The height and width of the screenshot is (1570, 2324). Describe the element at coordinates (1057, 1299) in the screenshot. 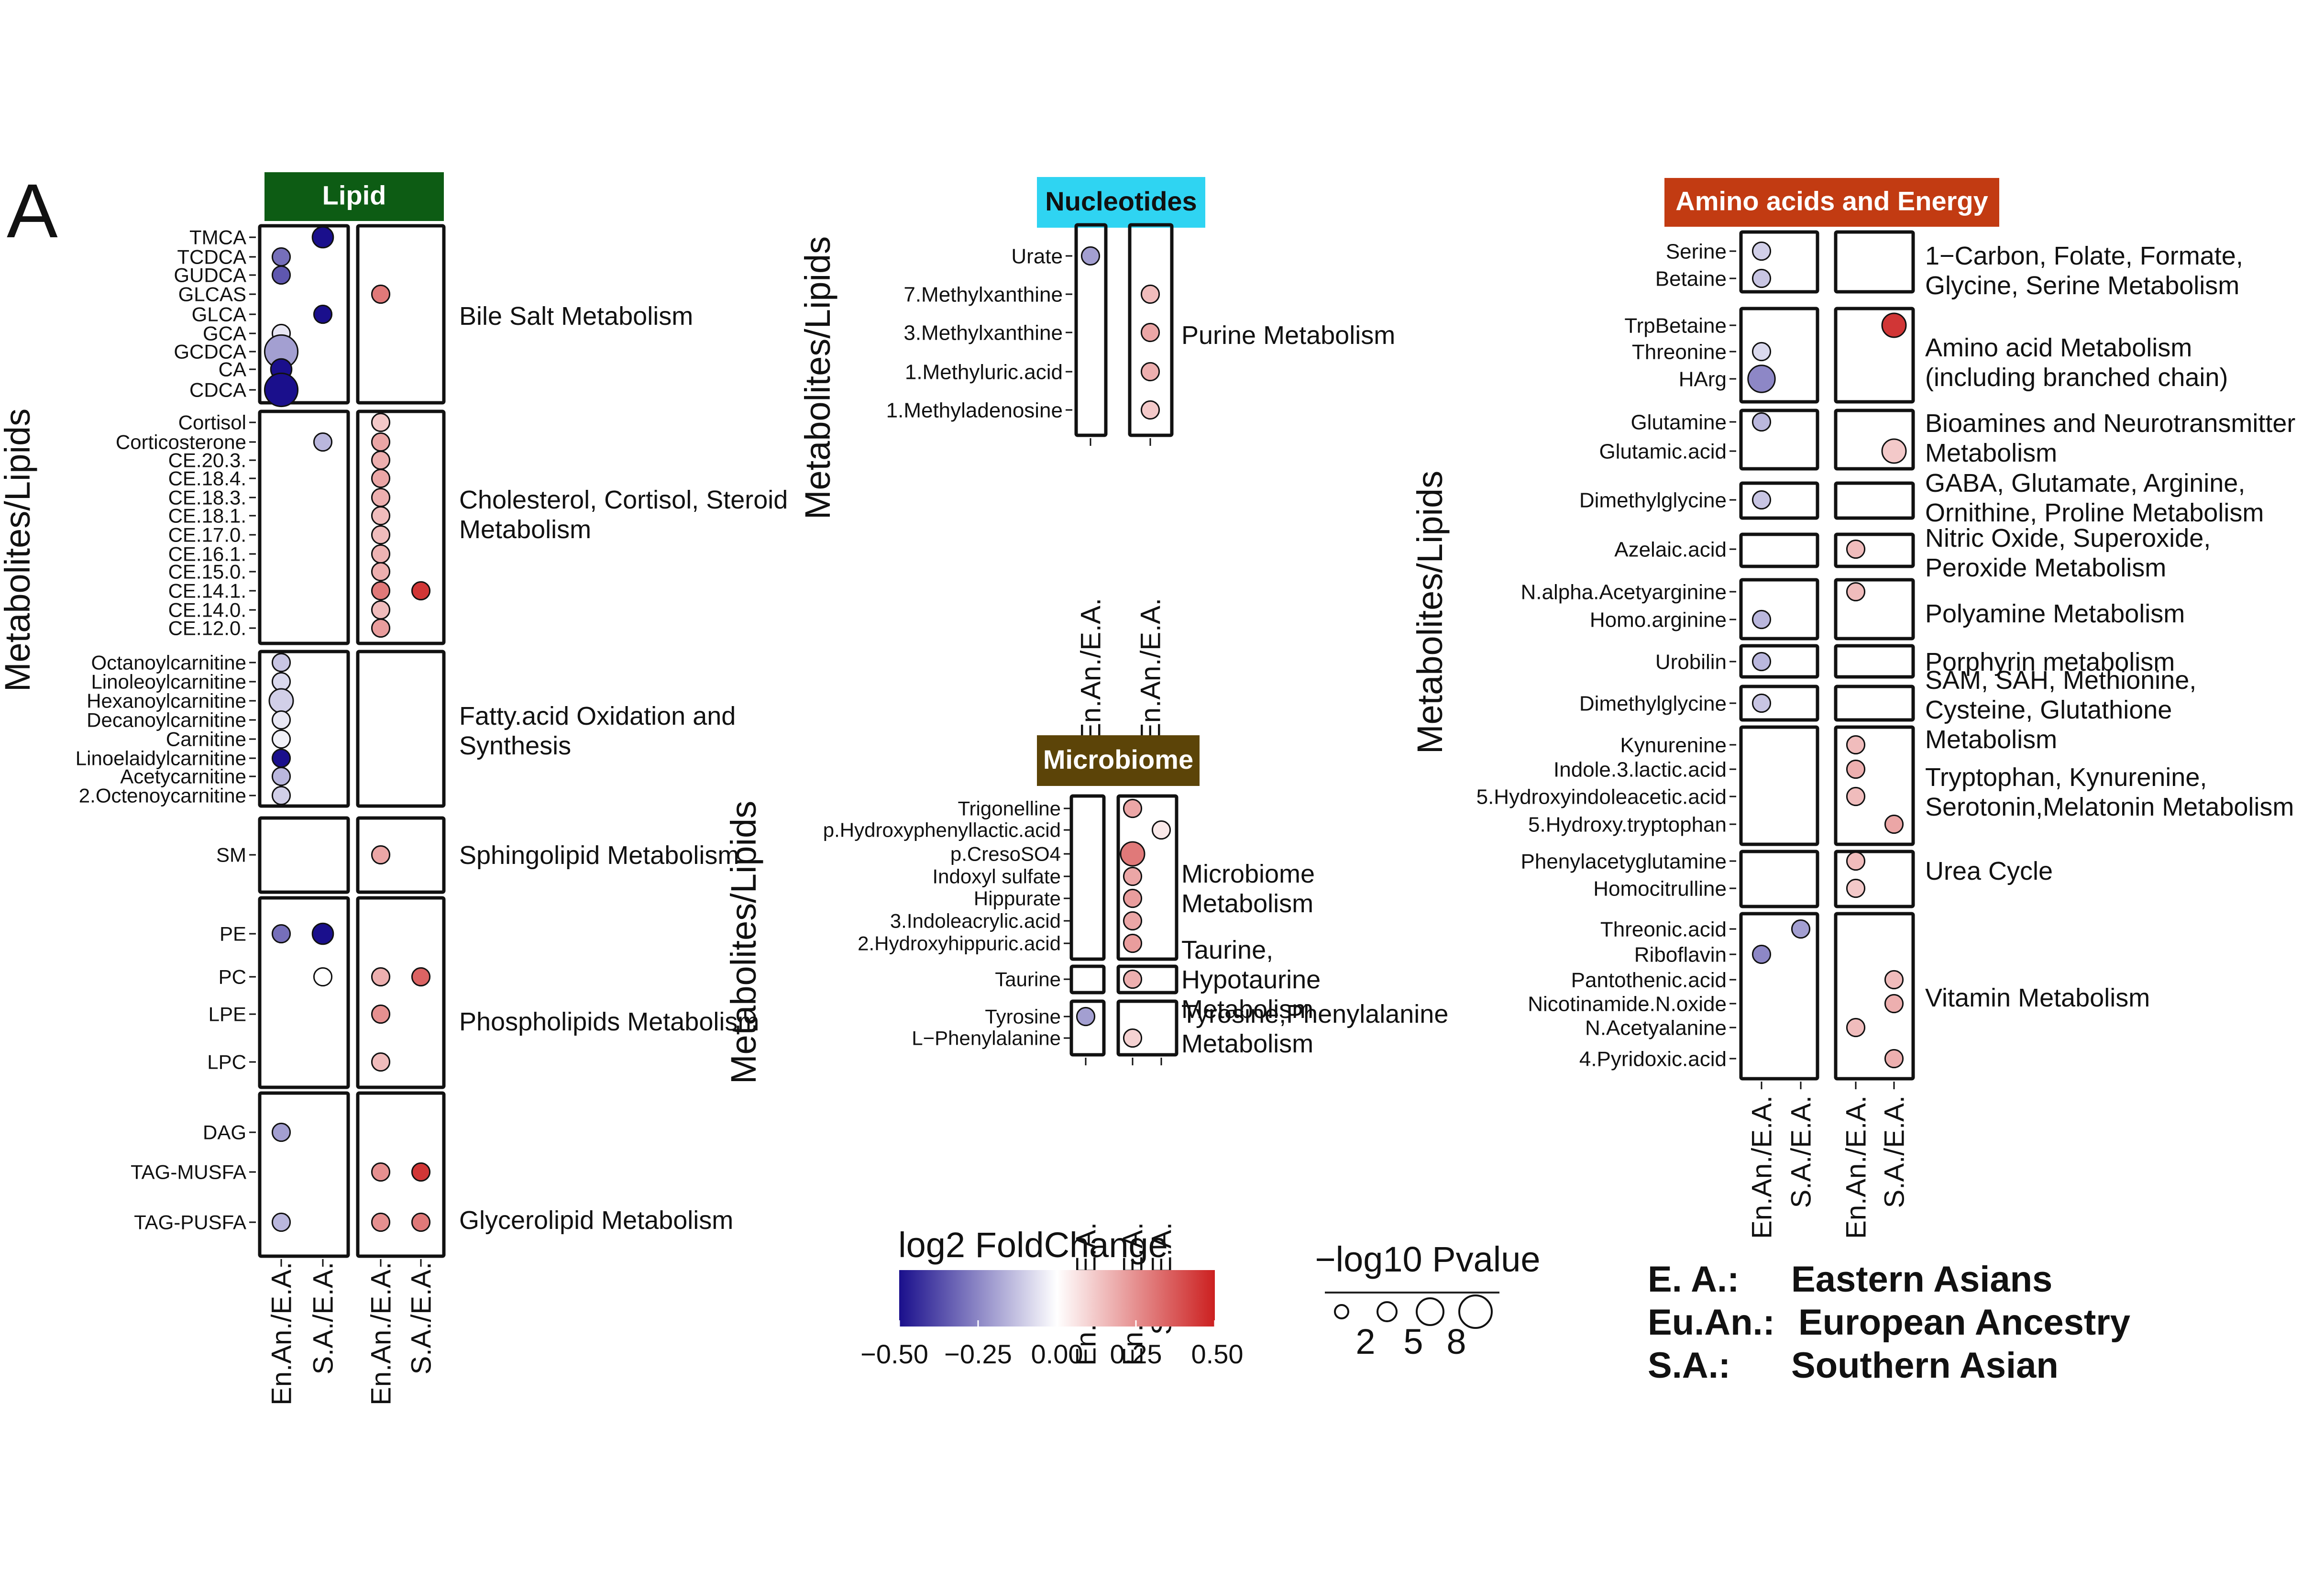

I see `colorbar-gradient` at that location.